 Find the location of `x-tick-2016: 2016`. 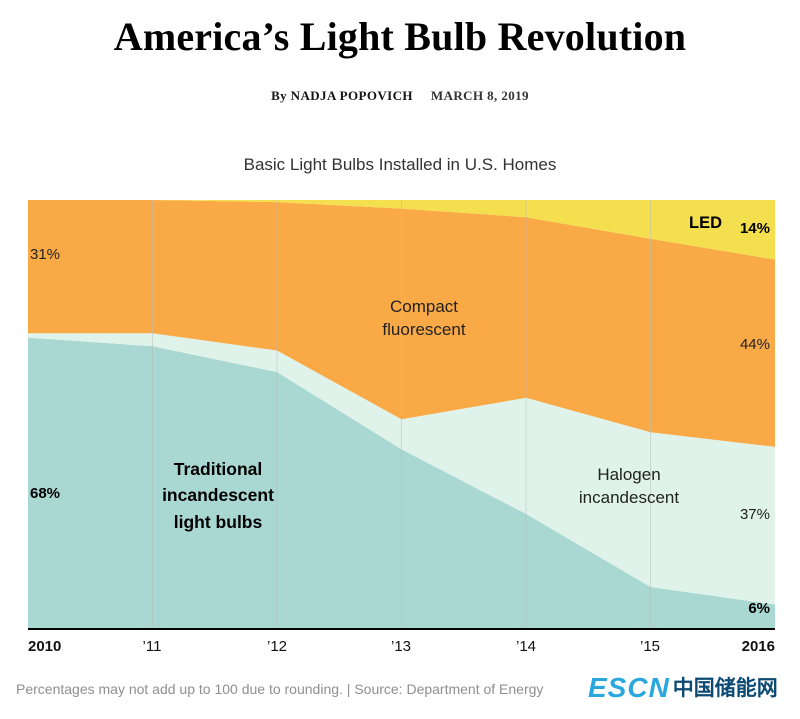

x-tick-2016: 2016 is located at coordinates (758, 646).